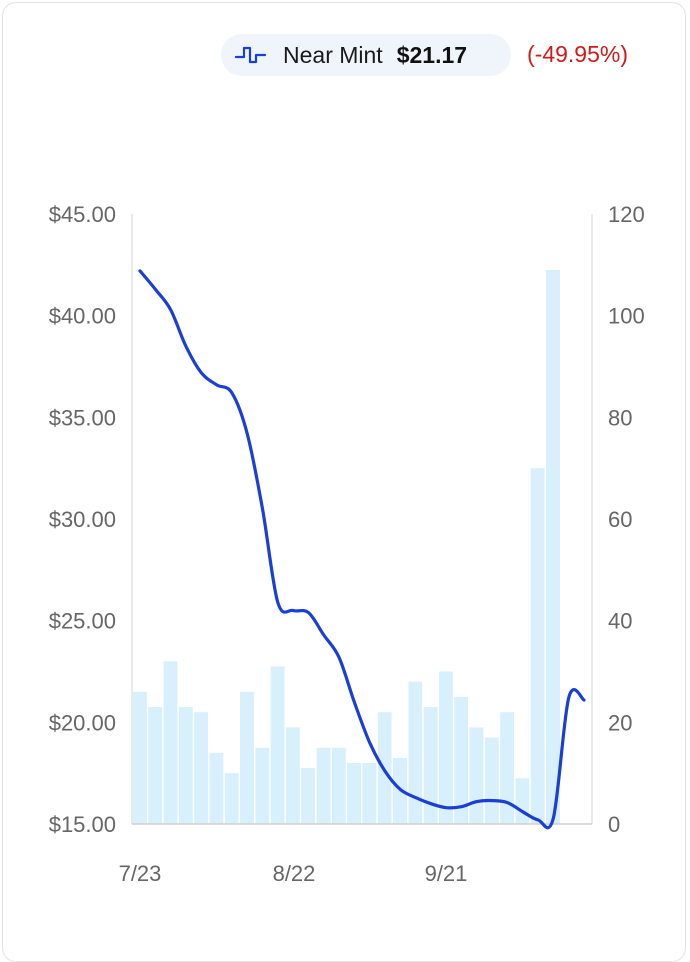 The width and height of the screenshot is (690, 962). Describe the element at coordinates (294, 873) in the screenshot. I see `x-tick-label: 8/22` at that location.